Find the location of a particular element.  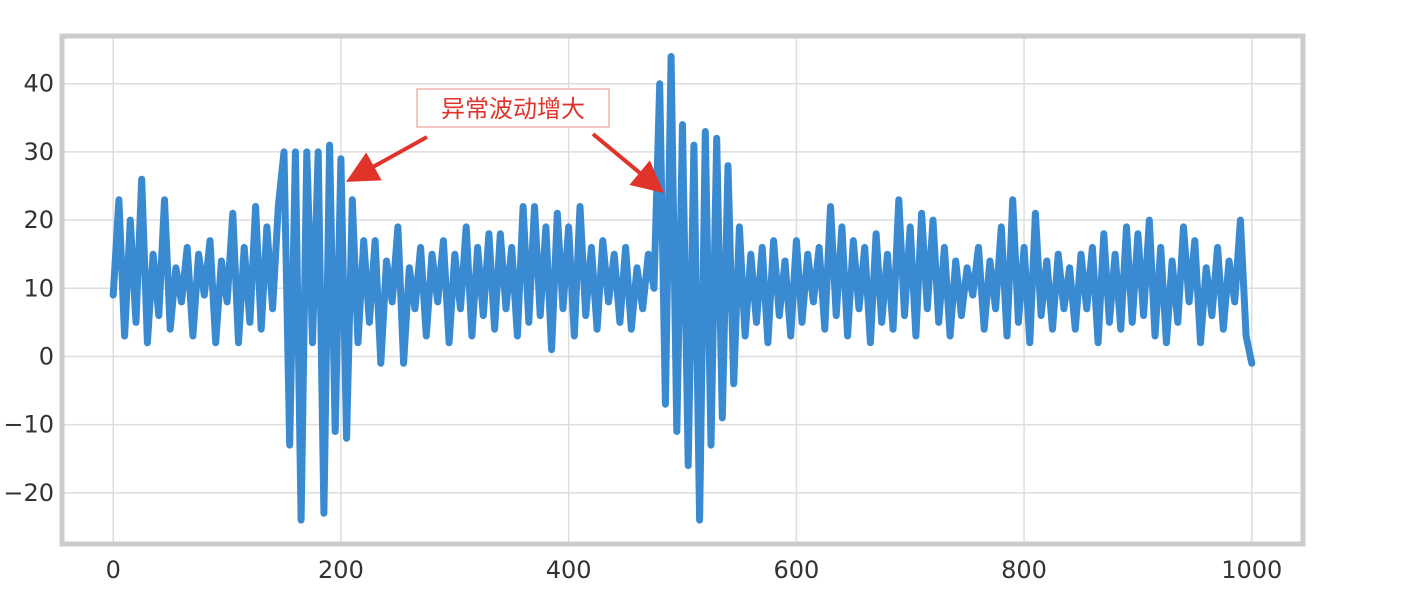

x-tick-label: 1000 is located at coordinates (1251, 570).